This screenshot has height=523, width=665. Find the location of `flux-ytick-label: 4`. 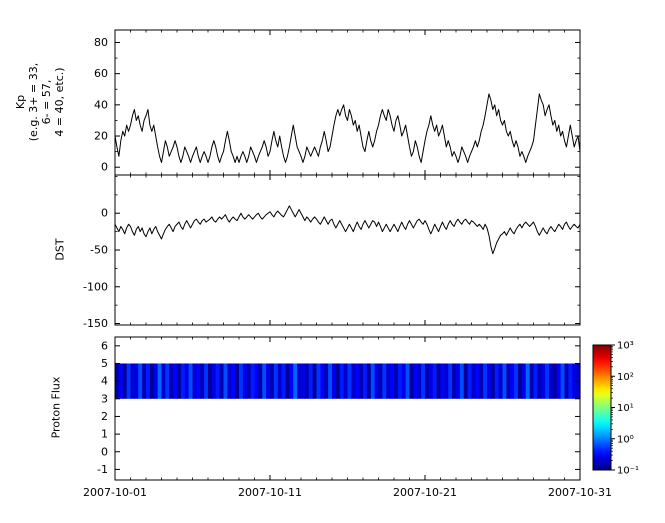

flux-ytick-label: 4 is located at coordinates (104, 381).